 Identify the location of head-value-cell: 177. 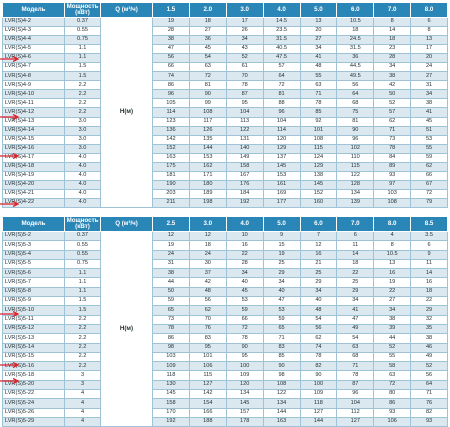
(281, 202).